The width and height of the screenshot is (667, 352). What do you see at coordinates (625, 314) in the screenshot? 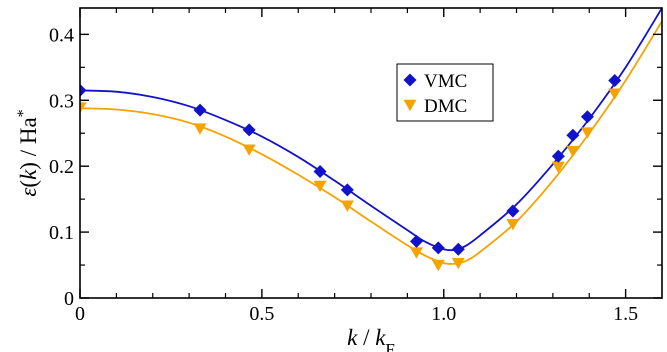
I see `x-tick-label: 1.5` at bounding box center [625, 314].